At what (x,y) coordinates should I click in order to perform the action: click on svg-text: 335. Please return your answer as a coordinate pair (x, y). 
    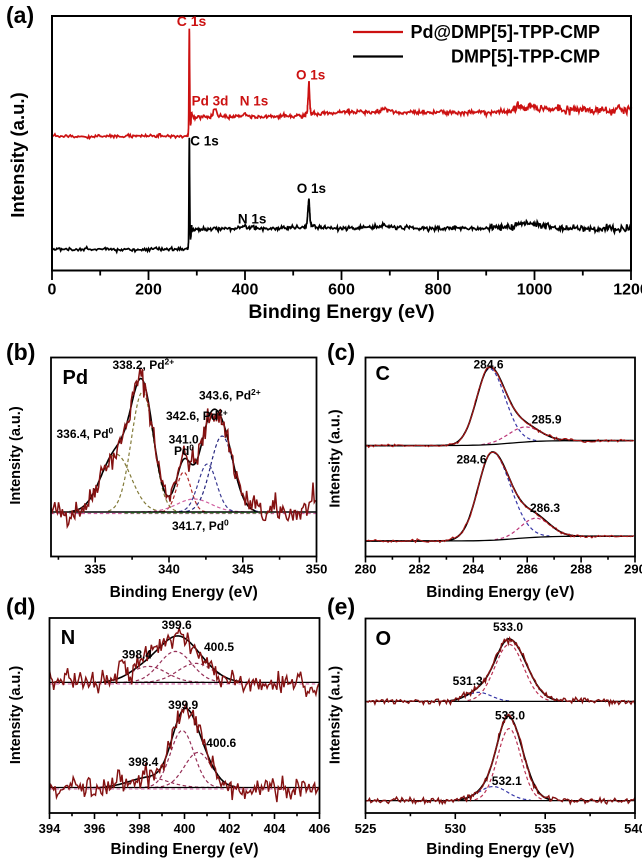
    Looking at the image, I should click on (95, 569).